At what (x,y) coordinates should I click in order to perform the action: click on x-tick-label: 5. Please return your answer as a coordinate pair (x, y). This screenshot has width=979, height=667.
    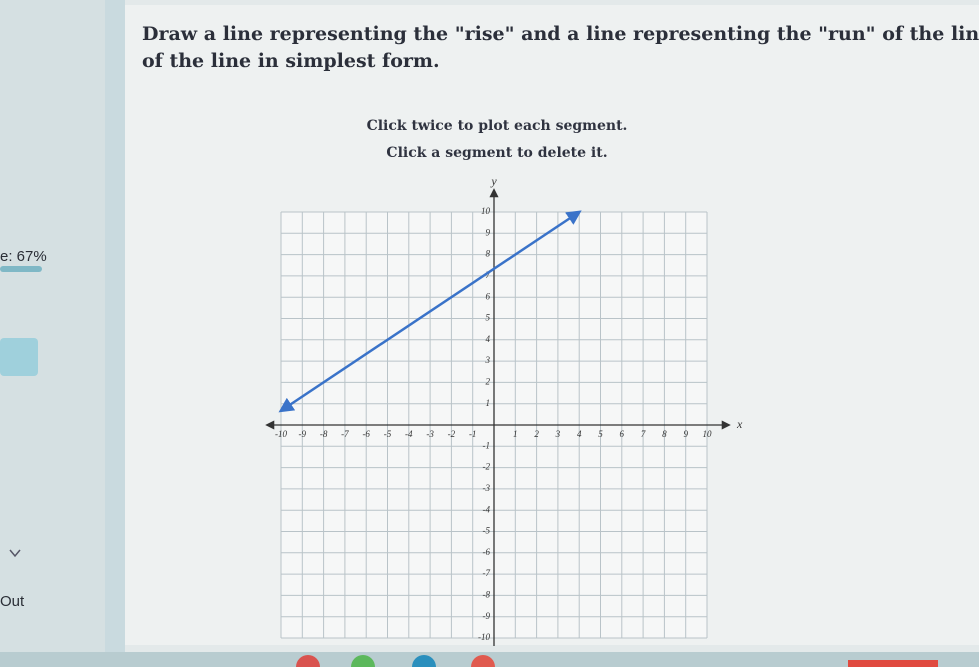
    Looking at the image, I should click on (600, 434).